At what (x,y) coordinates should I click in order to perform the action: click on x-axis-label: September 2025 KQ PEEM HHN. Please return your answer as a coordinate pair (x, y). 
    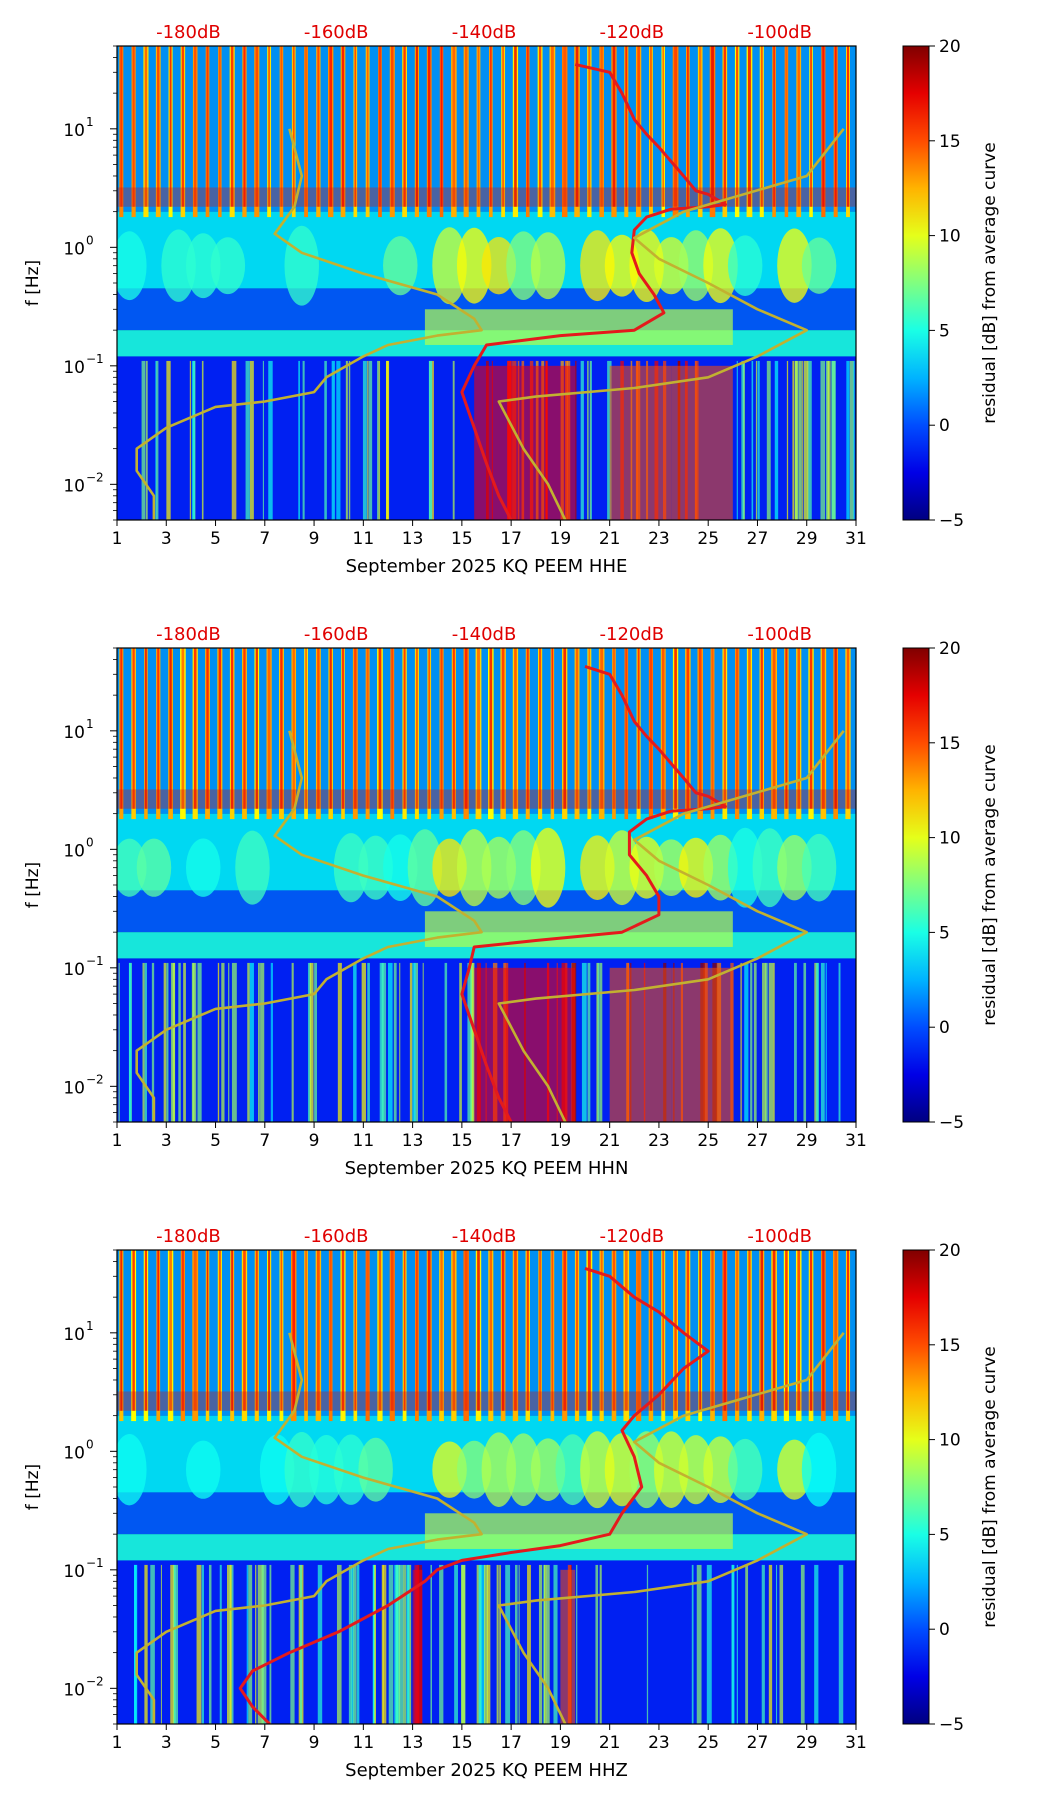
    Looking at the image, I should click on (487, 1168).